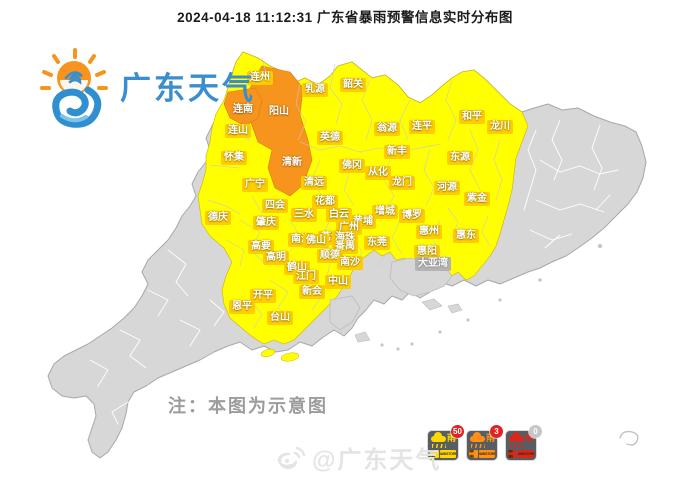 Image resolution: width=690 pixels, height=479 pixels. I want to click on rainstorm-warning-icon-red: 雨暴雨RAINSTORM 0, so click(524, 442).